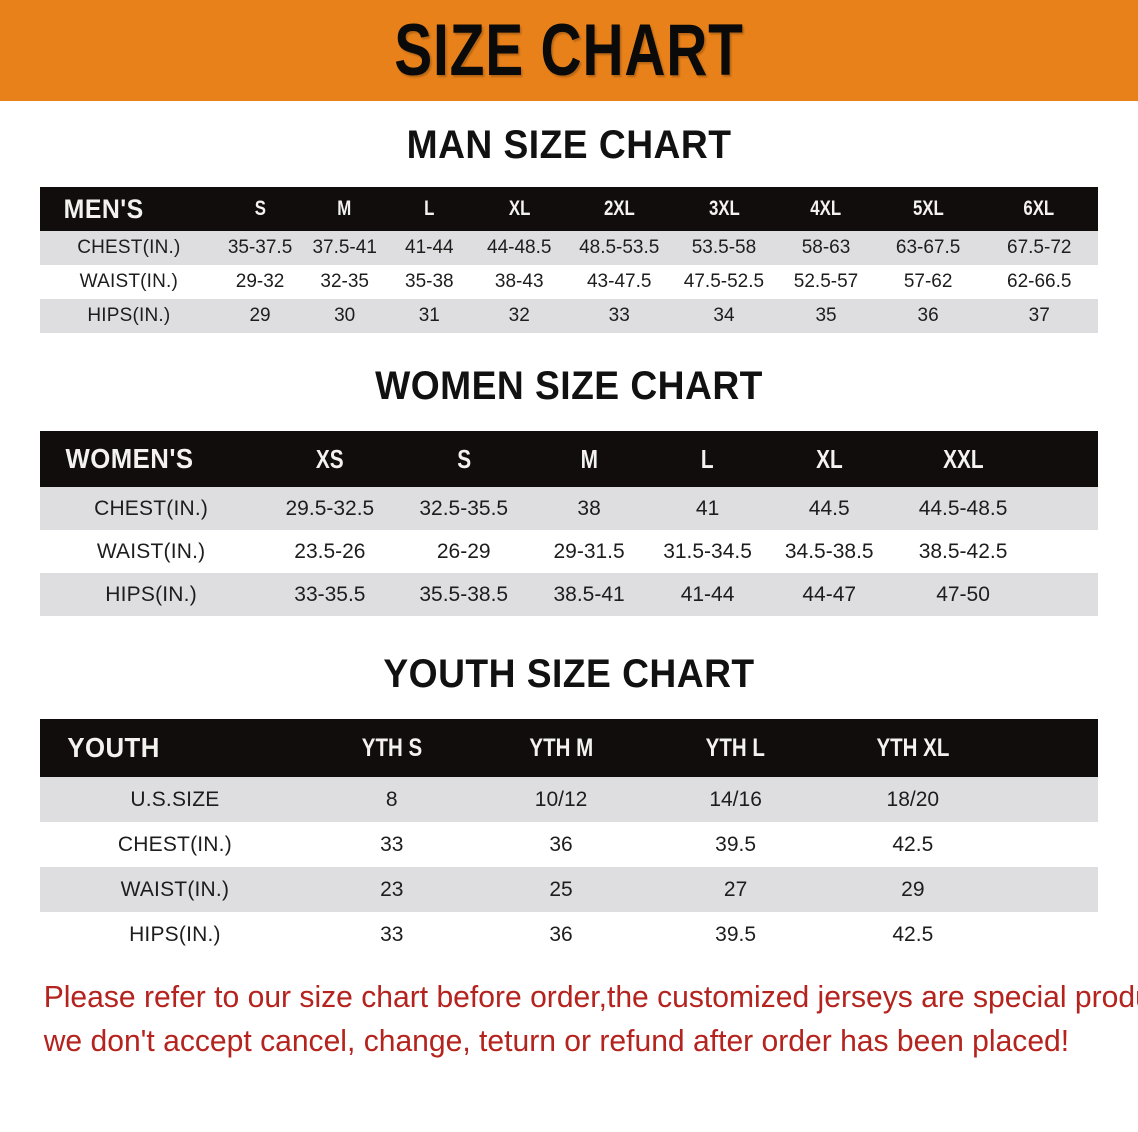 The width and height of the screenshot is (1138, 1132). What do you see at coordinates (1039, 315) in the screenshot?
I see `table-cell: 37` at bounding box center [1039, 315].